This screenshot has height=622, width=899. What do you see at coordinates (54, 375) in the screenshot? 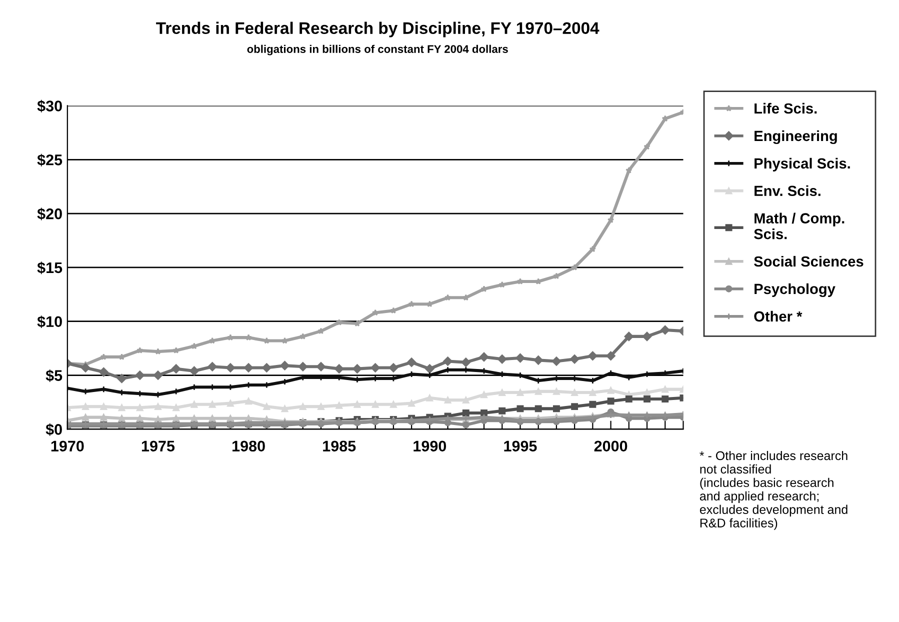
I see `y-tick-label: $5` at bounding box center [54, 375].